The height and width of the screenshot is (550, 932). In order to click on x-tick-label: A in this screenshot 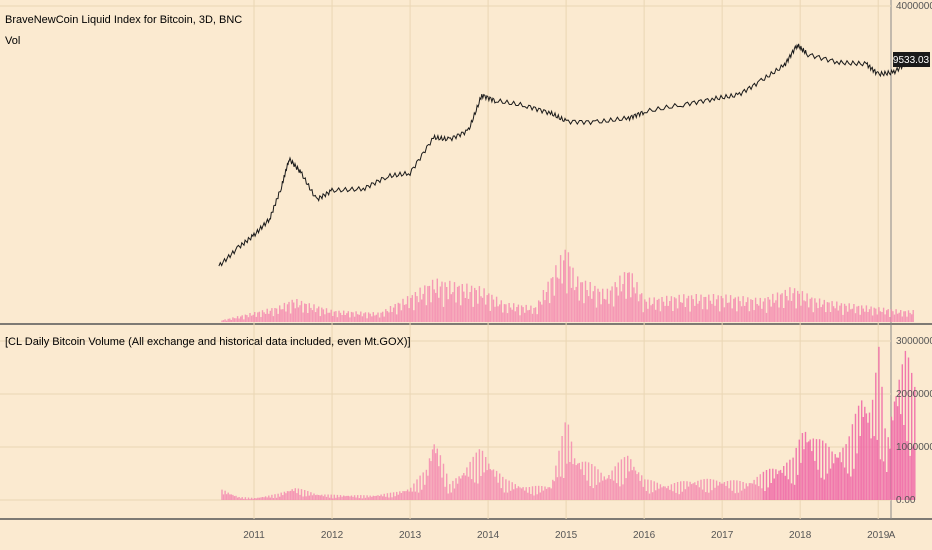, I will do `click(892, 535)`.